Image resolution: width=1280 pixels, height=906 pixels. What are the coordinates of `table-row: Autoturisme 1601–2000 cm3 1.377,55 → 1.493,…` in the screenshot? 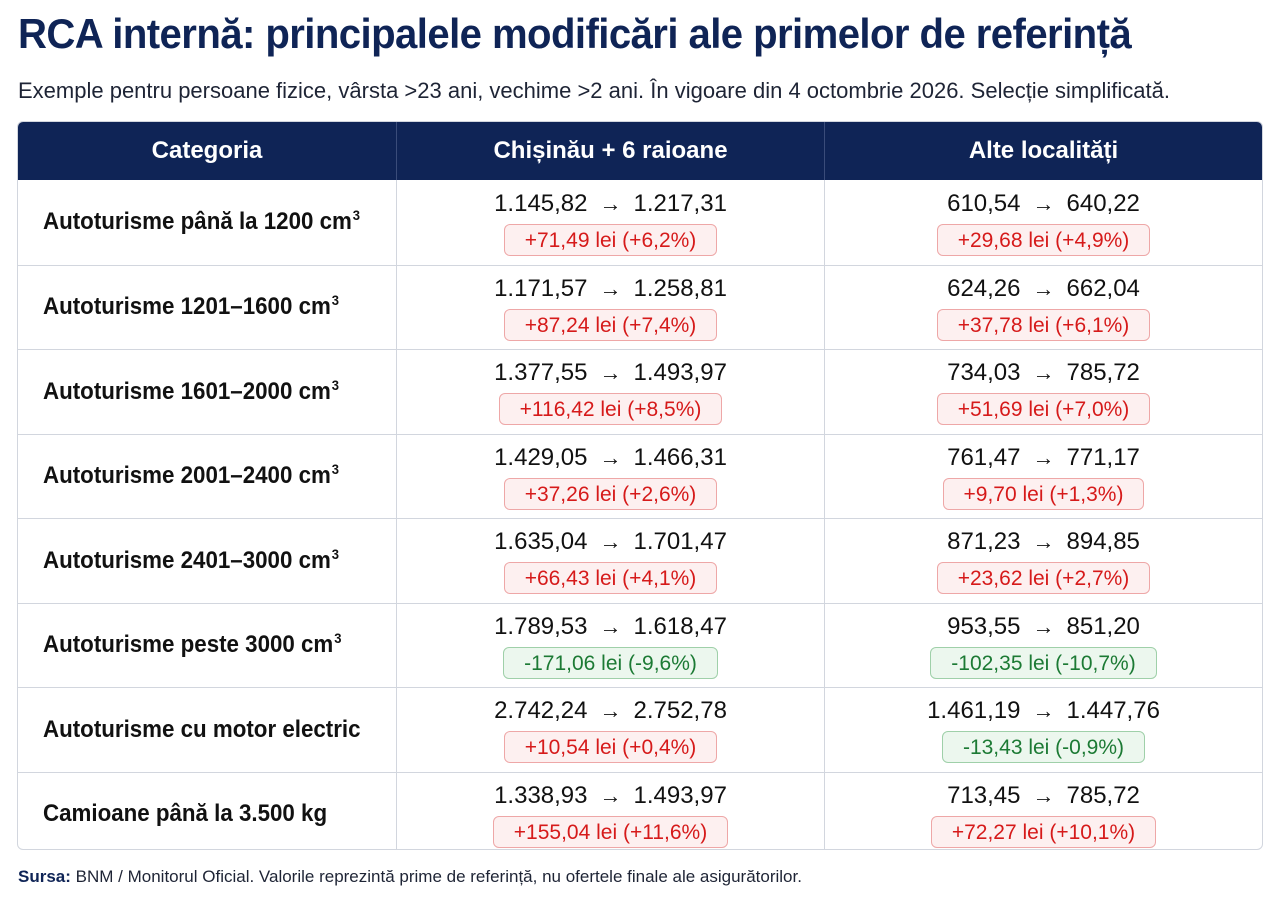 It's located at (640, 391).